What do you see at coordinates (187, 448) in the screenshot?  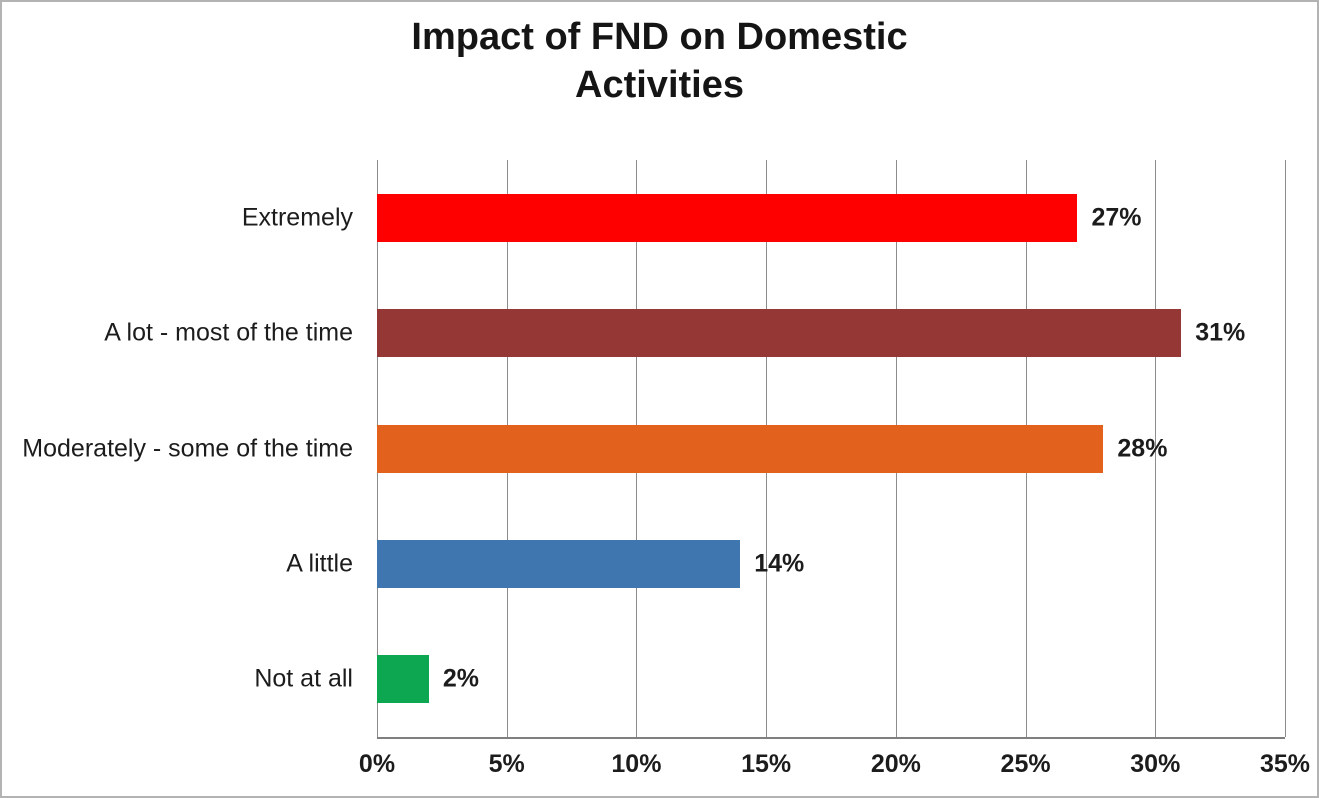 I see `category-label-moderately-some-of-the-time: Moderately - some of the time` at bounding box center [187, 448].